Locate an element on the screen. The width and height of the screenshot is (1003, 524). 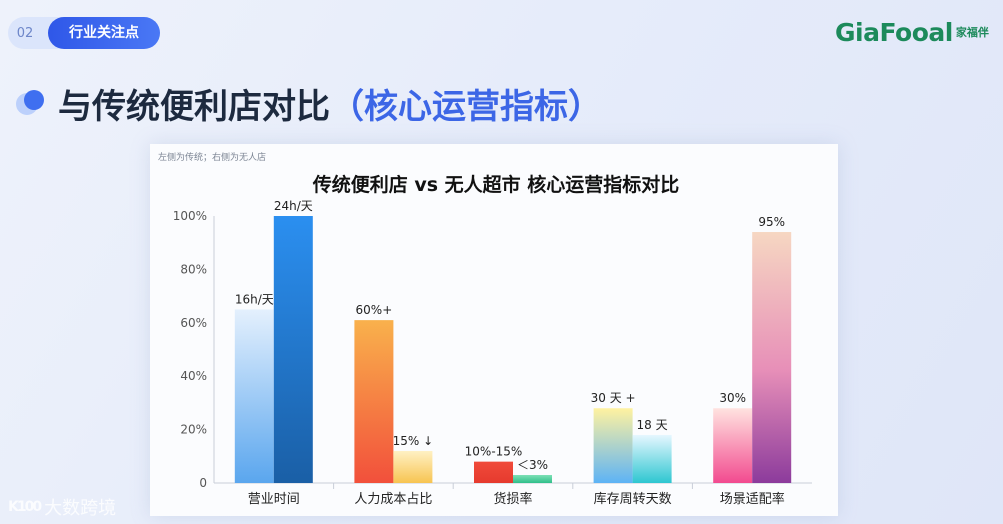
title-bullet-icon is located at coordinates (30, 102).